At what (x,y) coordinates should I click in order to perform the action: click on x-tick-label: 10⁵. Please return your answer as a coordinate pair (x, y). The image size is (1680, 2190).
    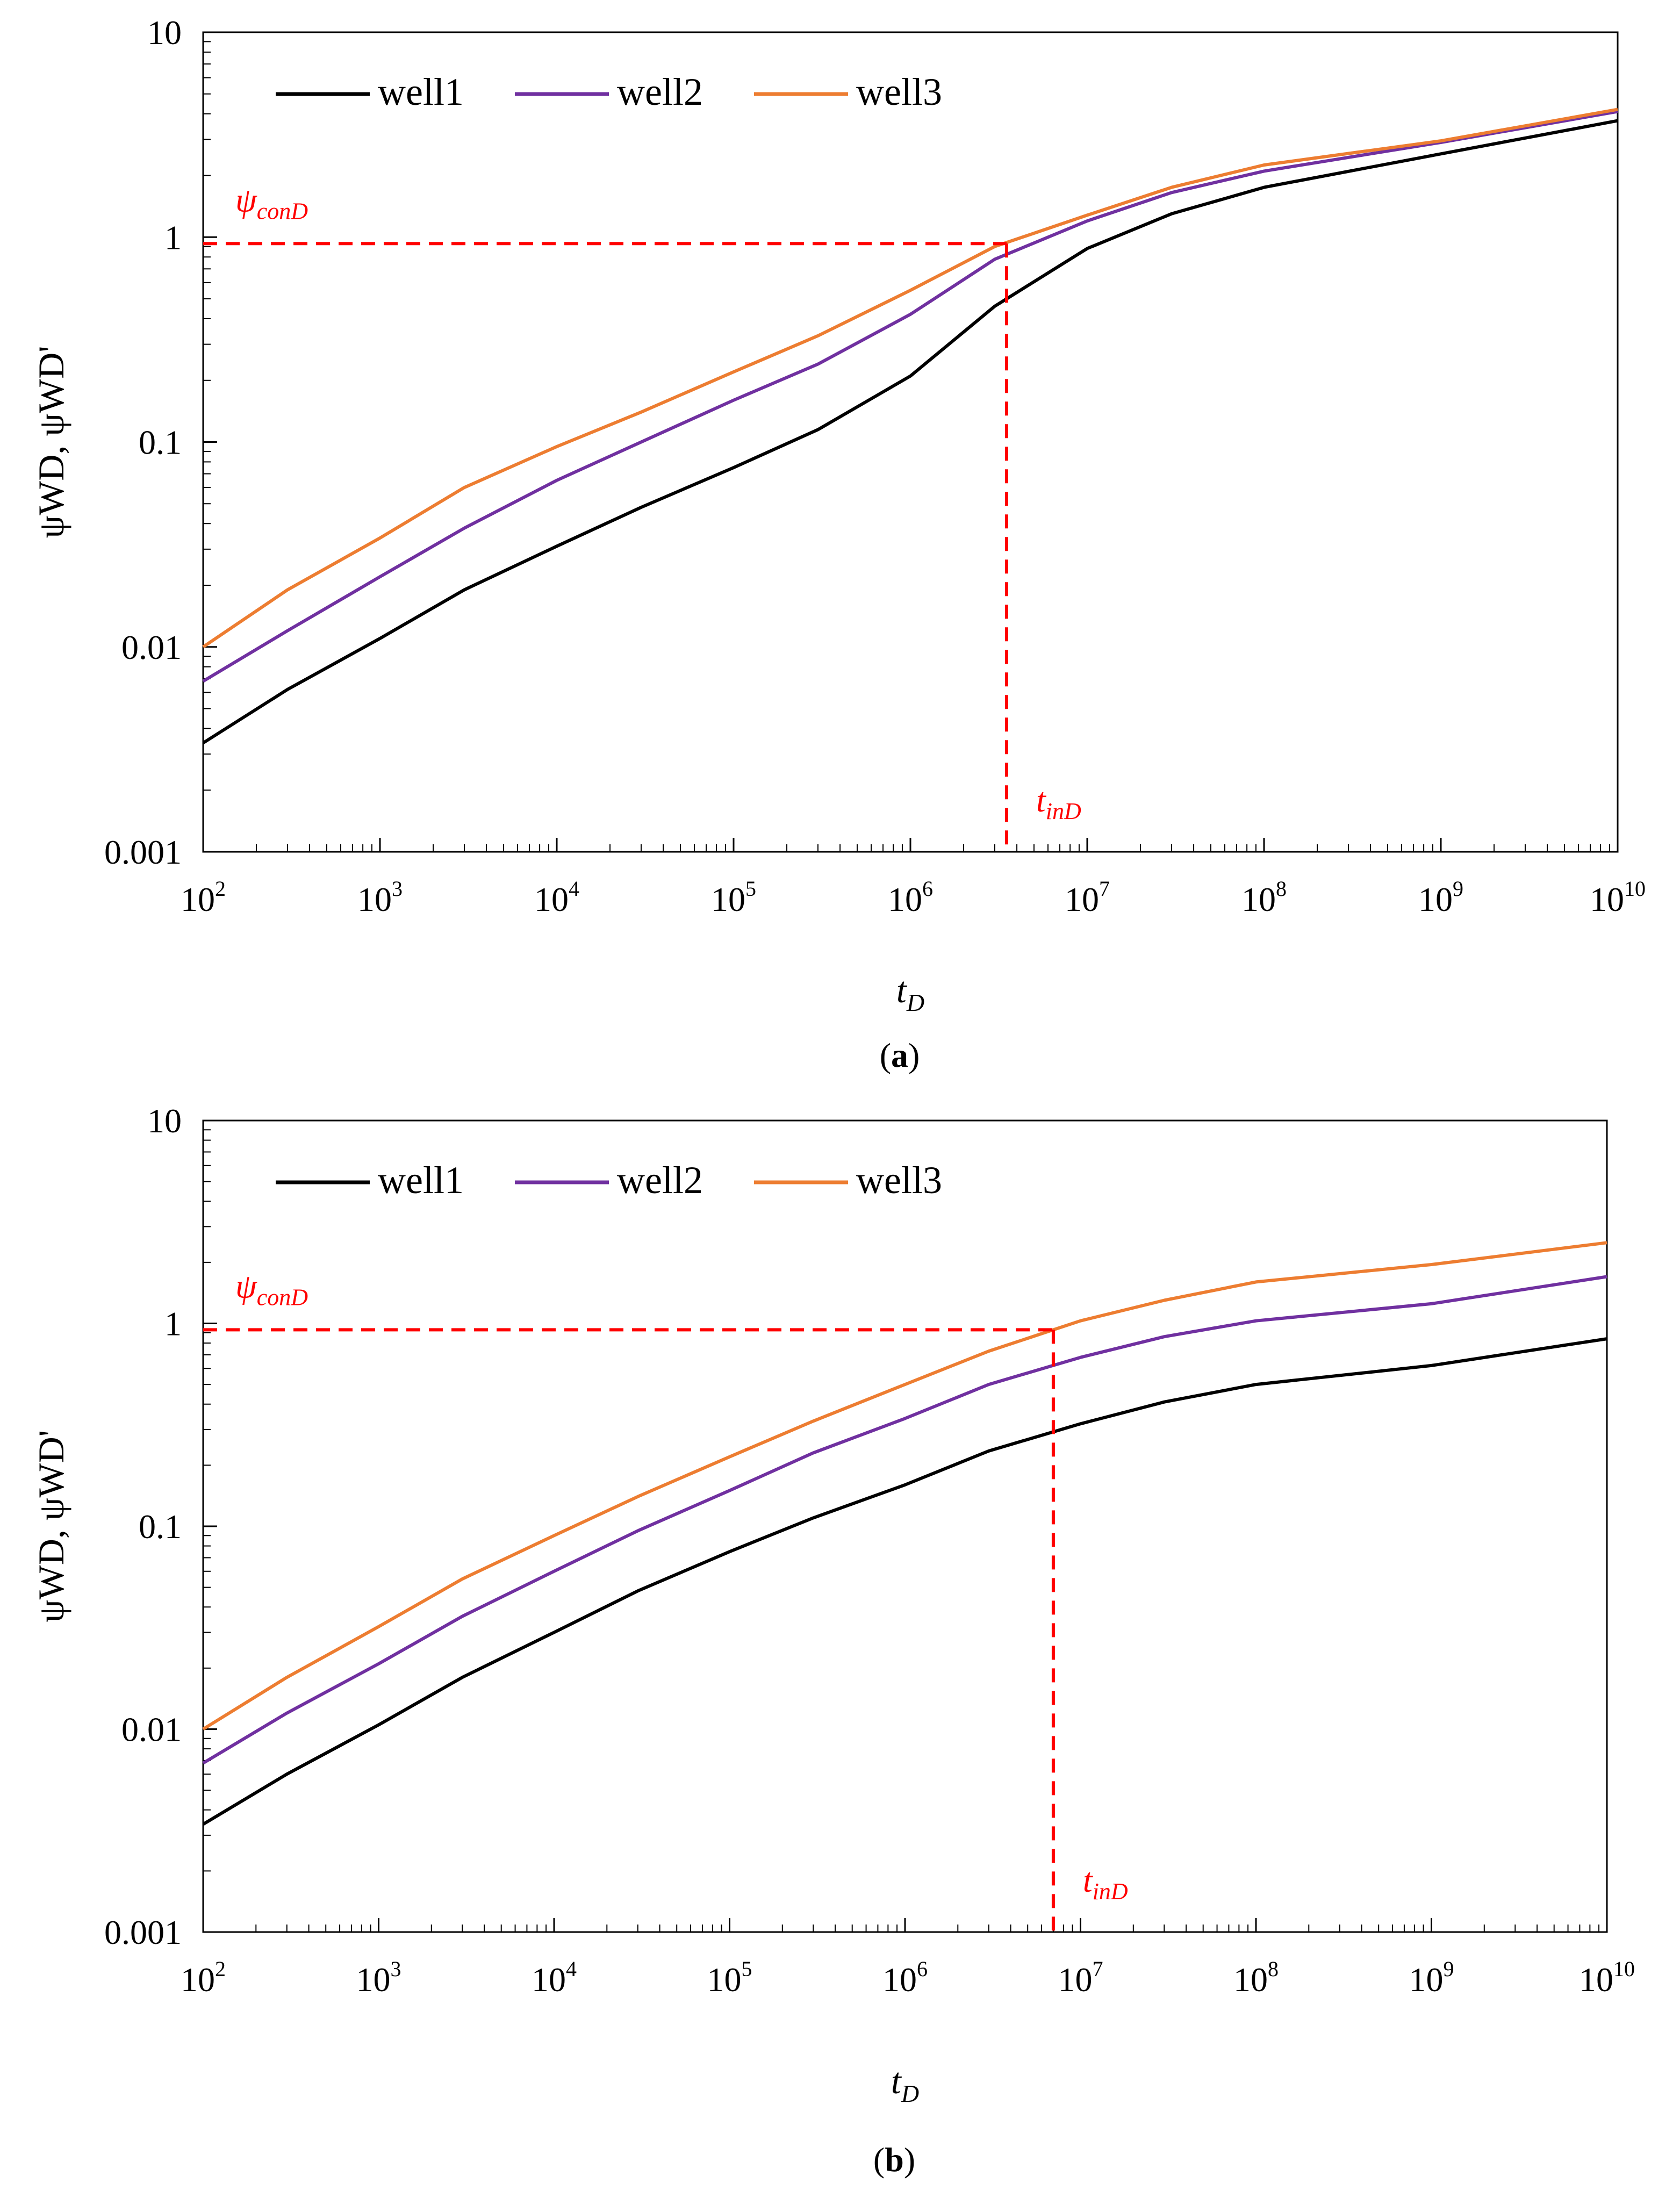
    Looking at the image, I should click on (729, 1978).